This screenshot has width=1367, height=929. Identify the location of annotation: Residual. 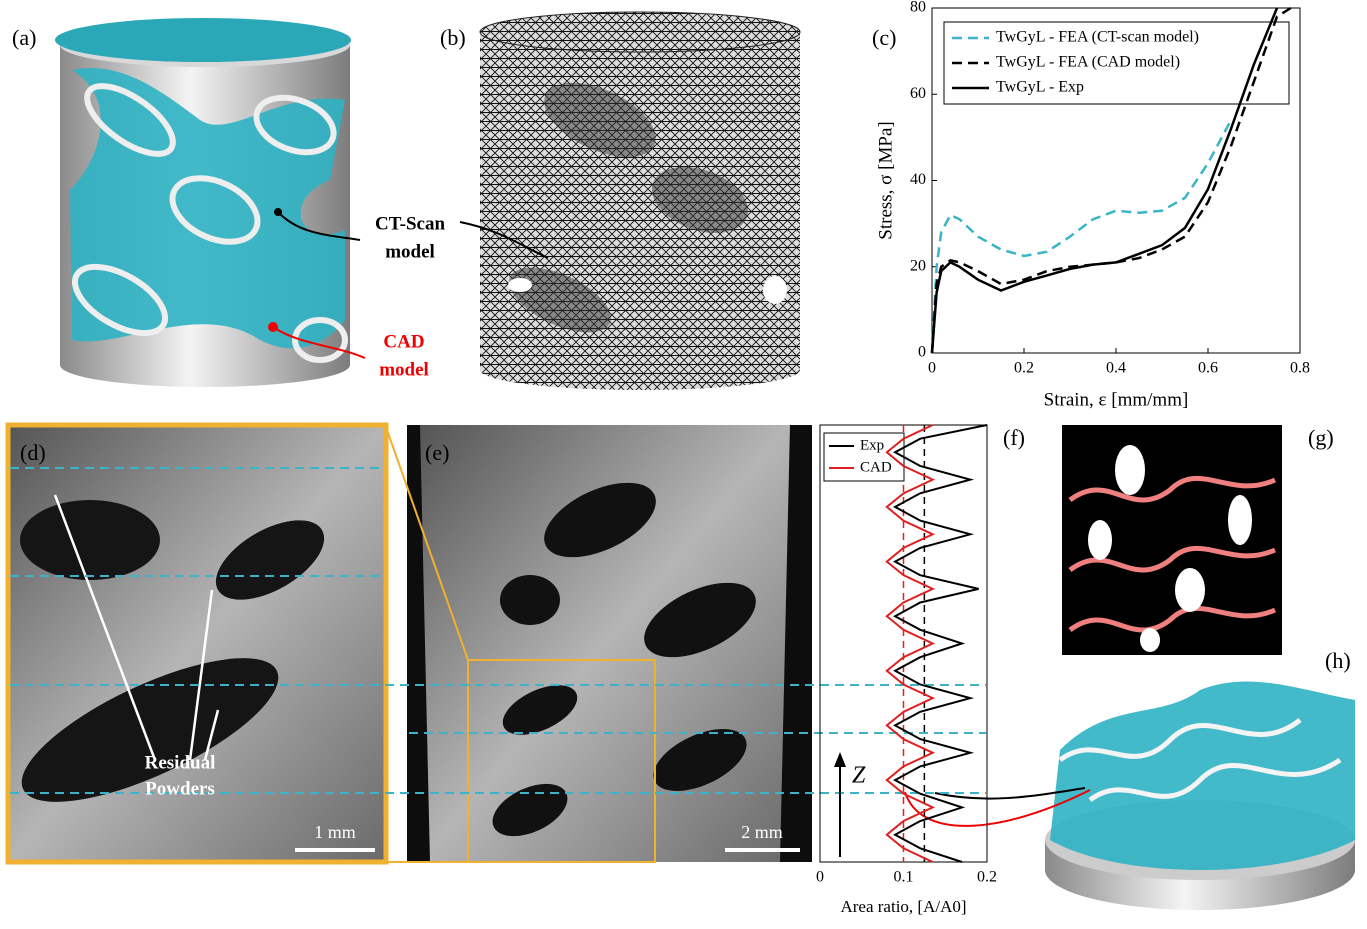
(180, 762).